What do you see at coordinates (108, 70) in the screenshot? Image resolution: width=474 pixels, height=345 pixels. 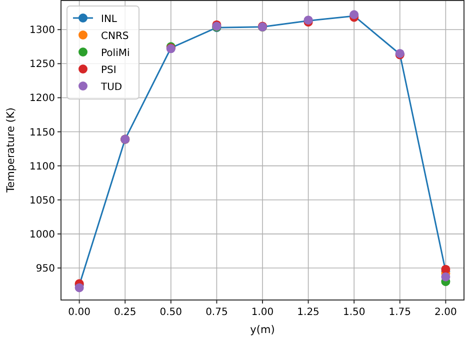 I see `legend-label: PSI` at bounding box center [108, 70].